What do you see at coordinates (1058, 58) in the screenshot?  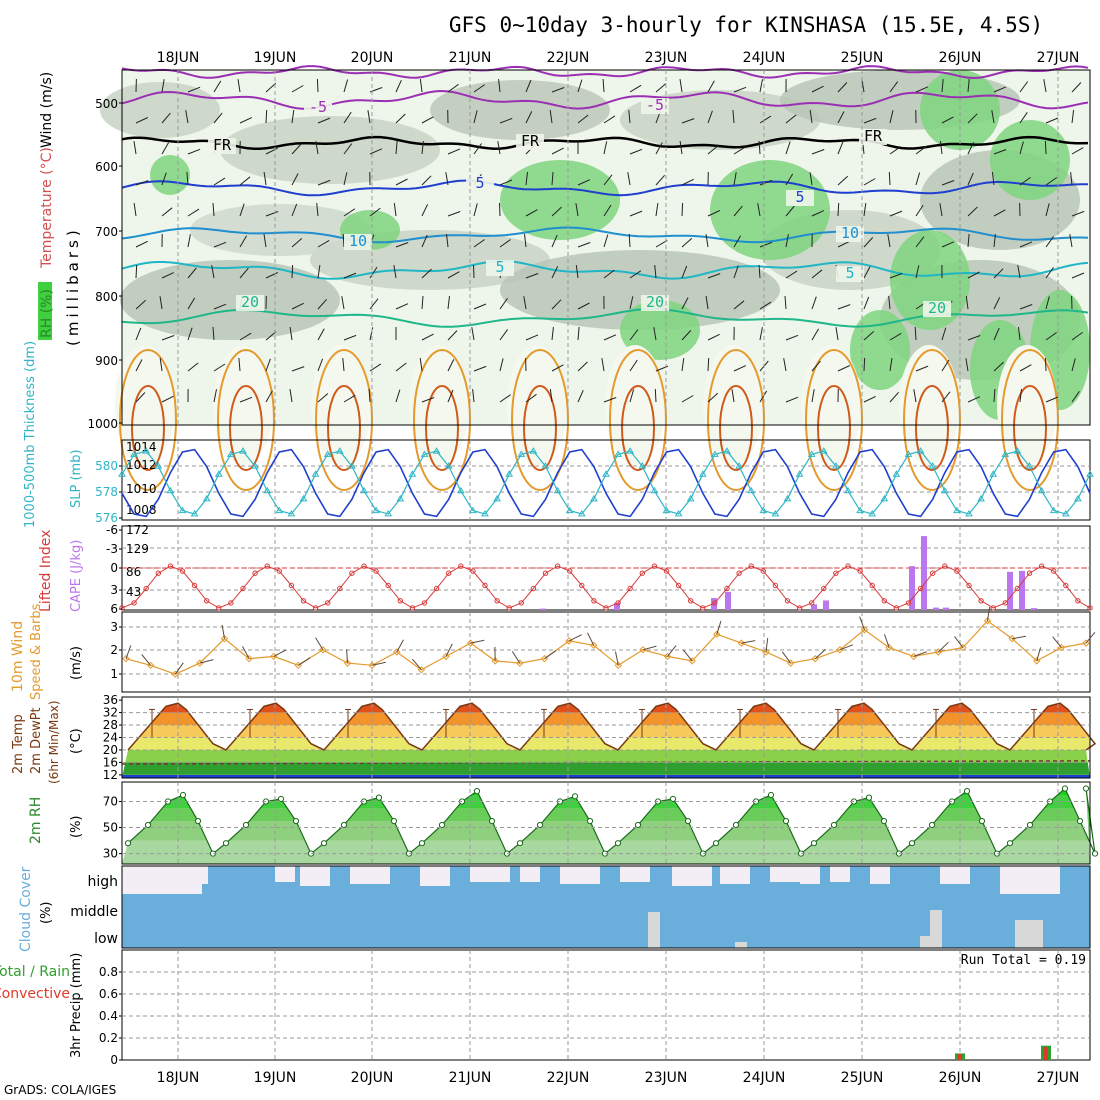 I see `date-label: 27JUN` at bounding box center [1058, 58].